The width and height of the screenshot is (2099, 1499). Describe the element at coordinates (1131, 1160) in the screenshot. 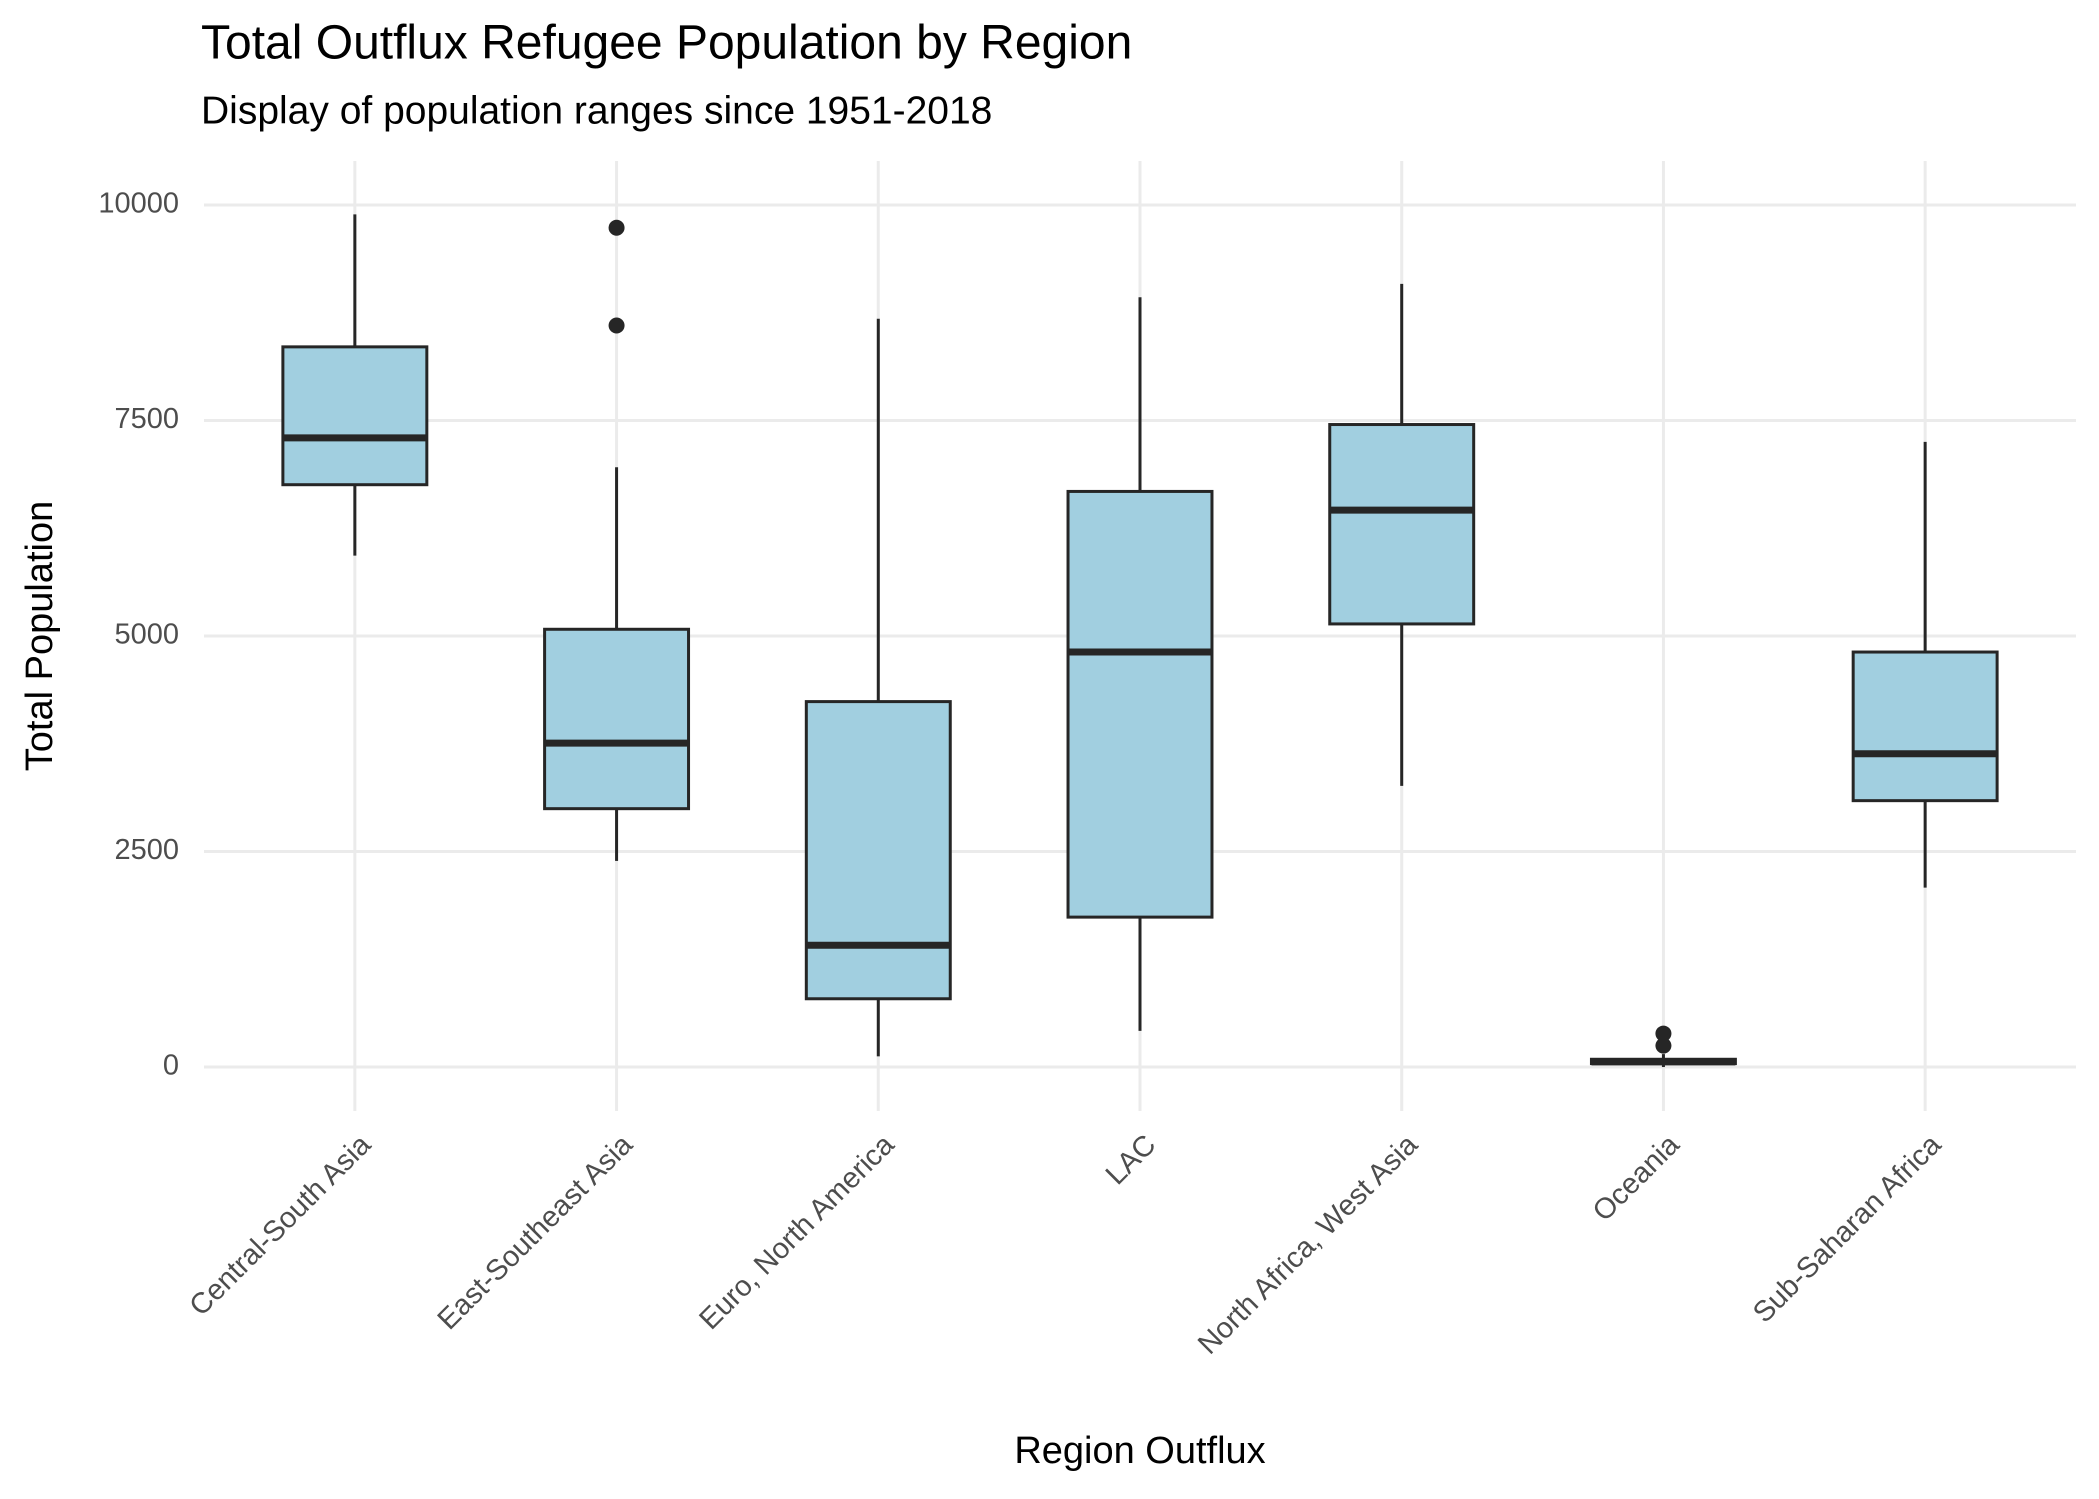

I see `x-tick-label: LAC` at that location.